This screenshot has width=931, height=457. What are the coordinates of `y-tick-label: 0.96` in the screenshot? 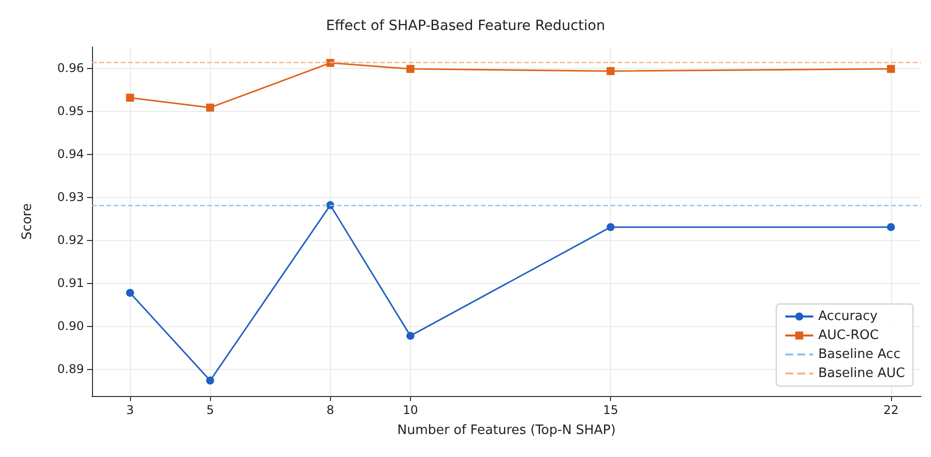 It's located at (70, 68).